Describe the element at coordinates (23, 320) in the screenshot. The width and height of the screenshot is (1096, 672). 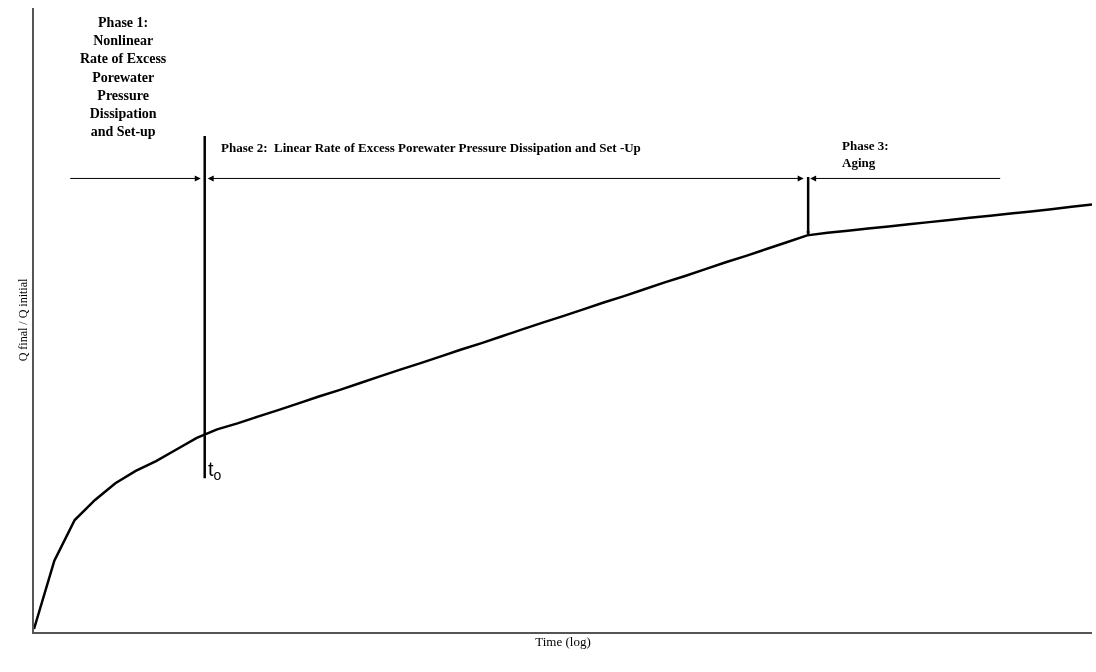
I see `y-axis-title: Q final / Q initial` at that location.